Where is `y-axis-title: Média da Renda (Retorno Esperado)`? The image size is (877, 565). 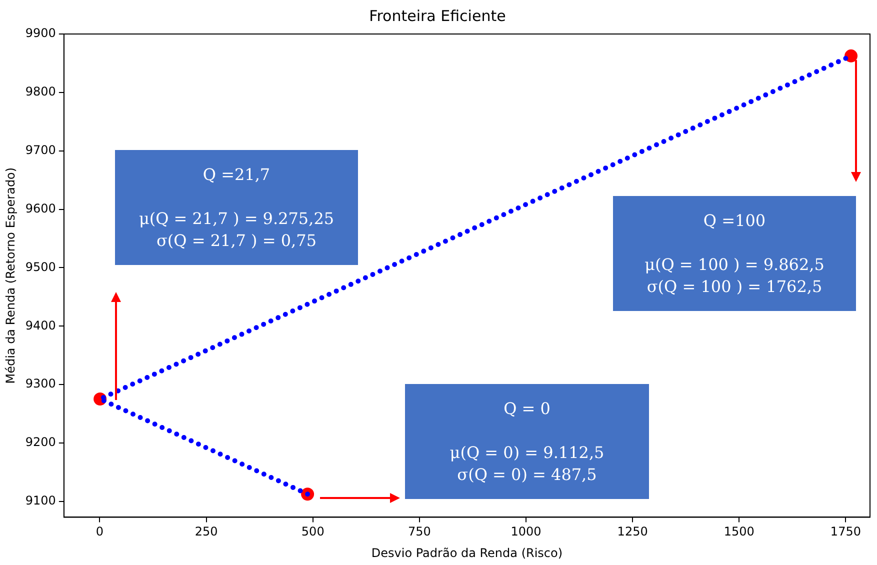 y-axis-title: Média da Renda (Retorno Esperado) is located at coordinates (10, 275).